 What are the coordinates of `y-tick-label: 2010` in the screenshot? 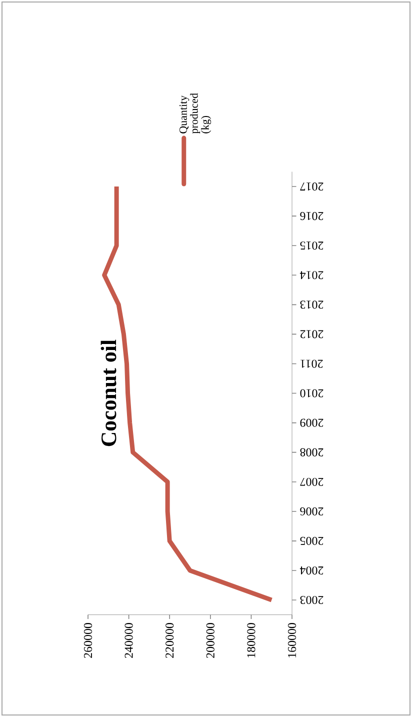 It's located at (312, 393).